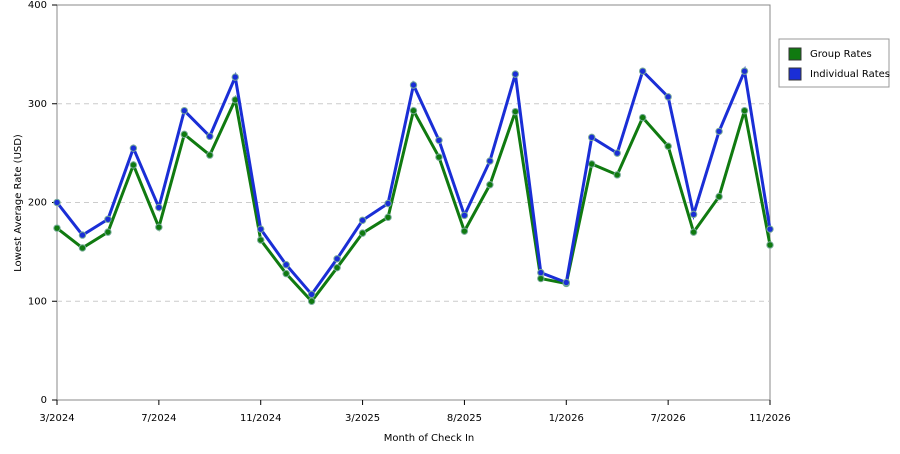  I want to click on y-tick-label: 400, so click(37, 5).